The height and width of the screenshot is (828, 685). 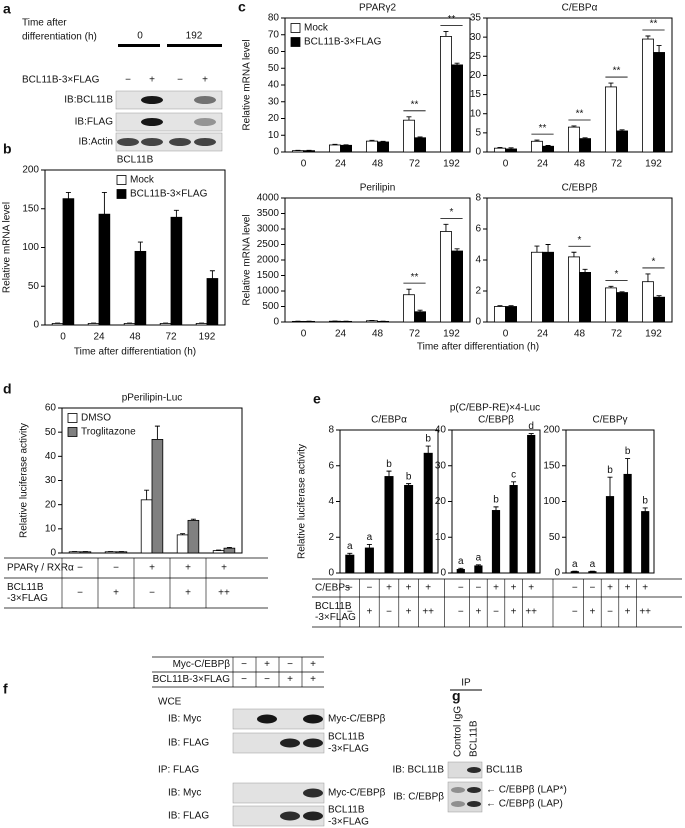 I want to click on chart-title: C/EBPβ, so click(x=580, y=188).